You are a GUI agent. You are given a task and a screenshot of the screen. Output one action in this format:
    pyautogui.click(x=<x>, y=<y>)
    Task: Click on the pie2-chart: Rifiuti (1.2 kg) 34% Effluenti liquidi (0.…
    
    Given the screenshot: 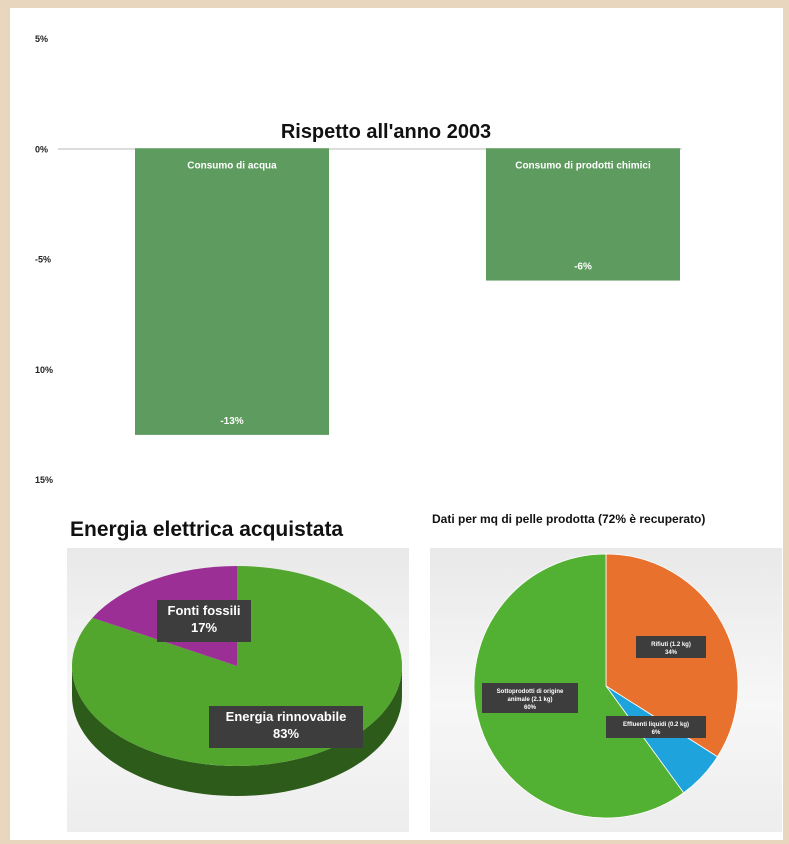 What is the action you would take?
    pyautogui.click(x=606, y=686)
    